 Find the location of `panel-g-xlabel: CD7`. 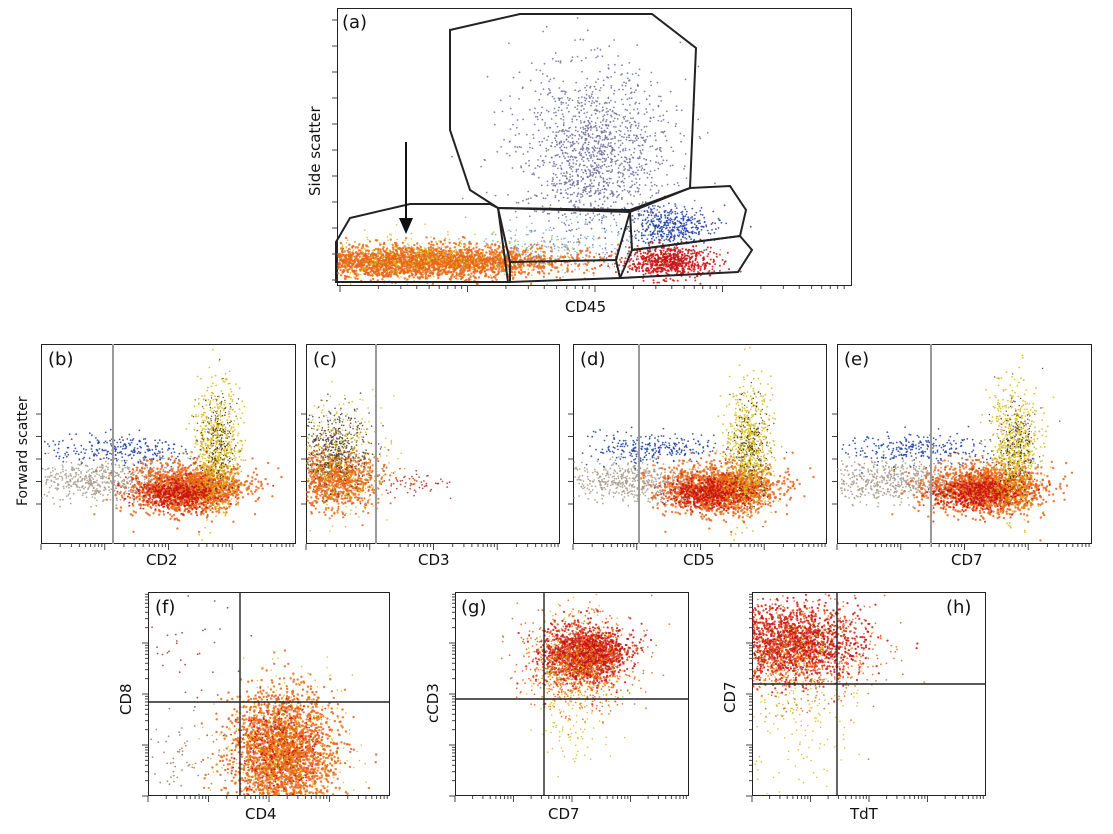

panel-g-xlabel: CD7 is located at coordinates (564, 814).